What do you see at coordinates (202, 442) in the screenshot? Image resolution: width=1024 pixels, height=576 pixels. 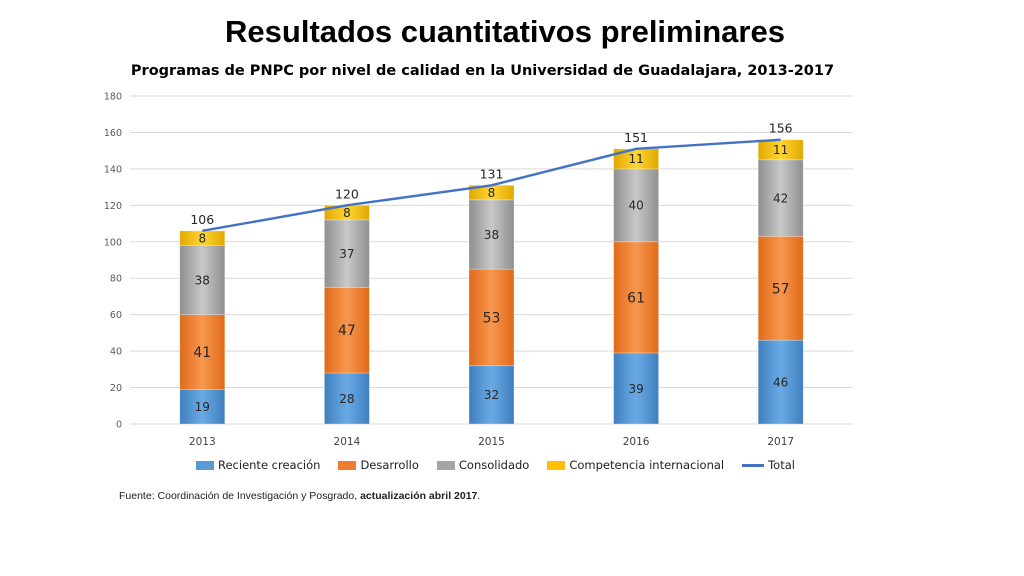 I see `x-tick-label: 2013` at bounding box center [202, 442].